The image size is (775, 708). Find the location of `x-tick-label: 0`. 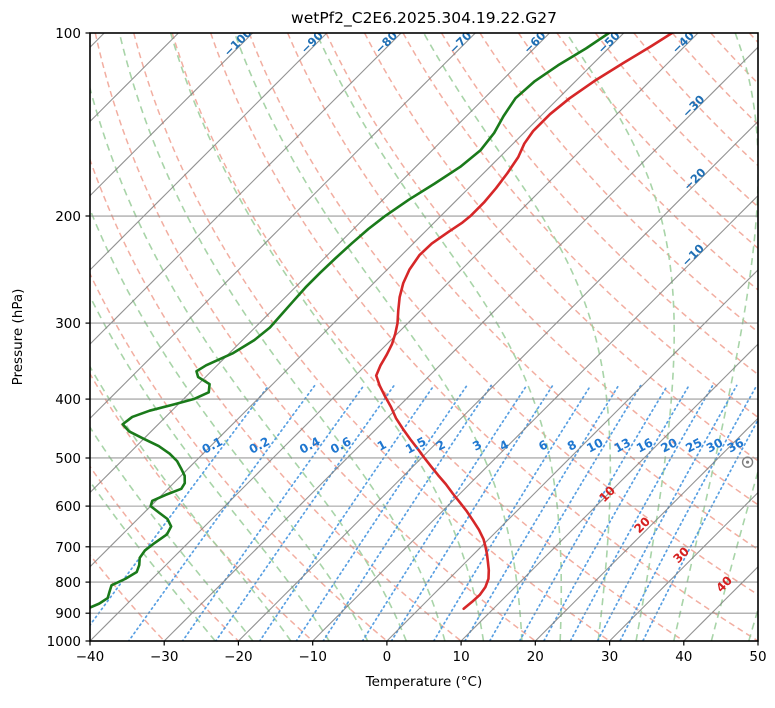

x-tick-label: 0 is located at coordinates (387, 657).